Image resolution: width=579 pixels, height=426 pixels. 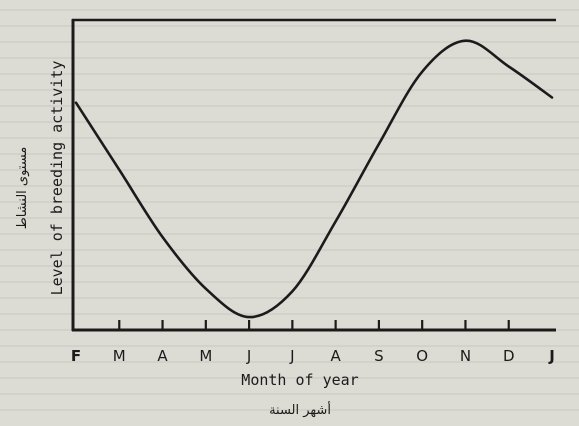 I want to click on y-axis-title-secondary: مستوى النشاط, so click(x=22, y=188).